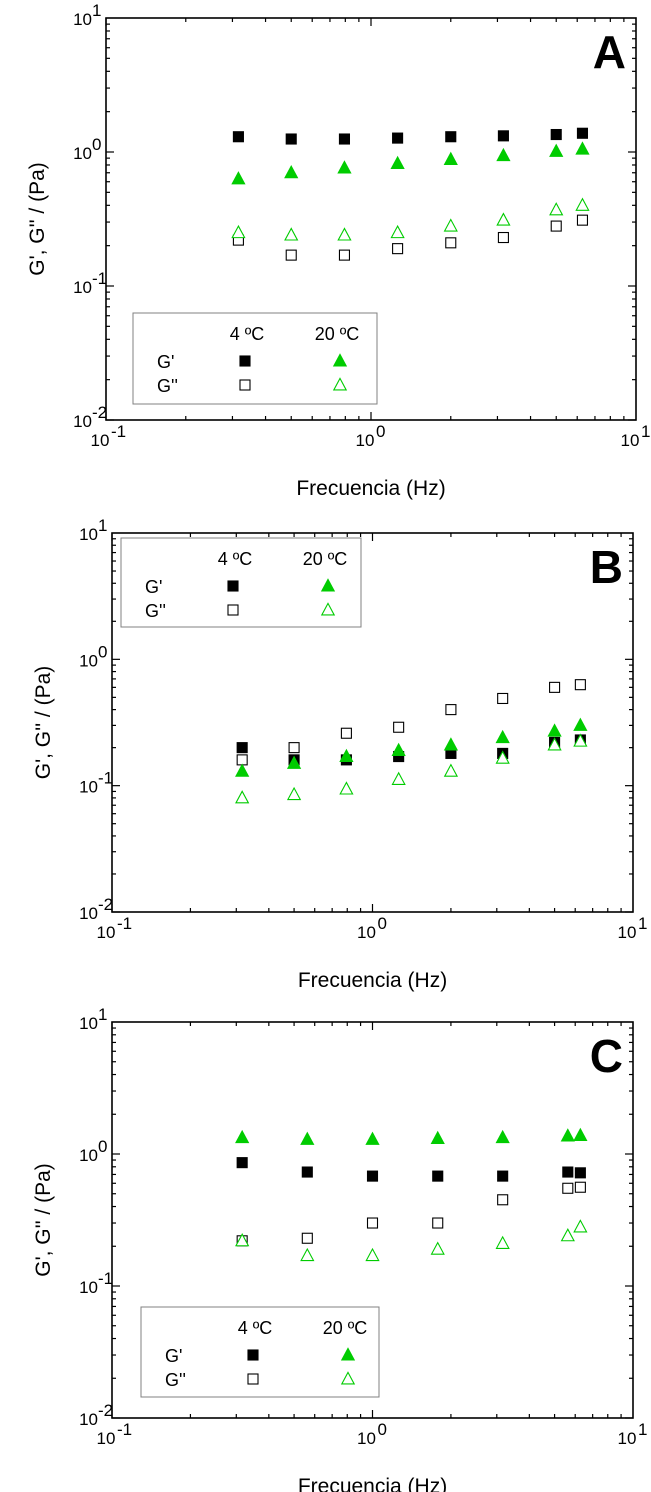  I want to click on legend: 4 ºC 20 ºC G' G'', so click(241, 582).